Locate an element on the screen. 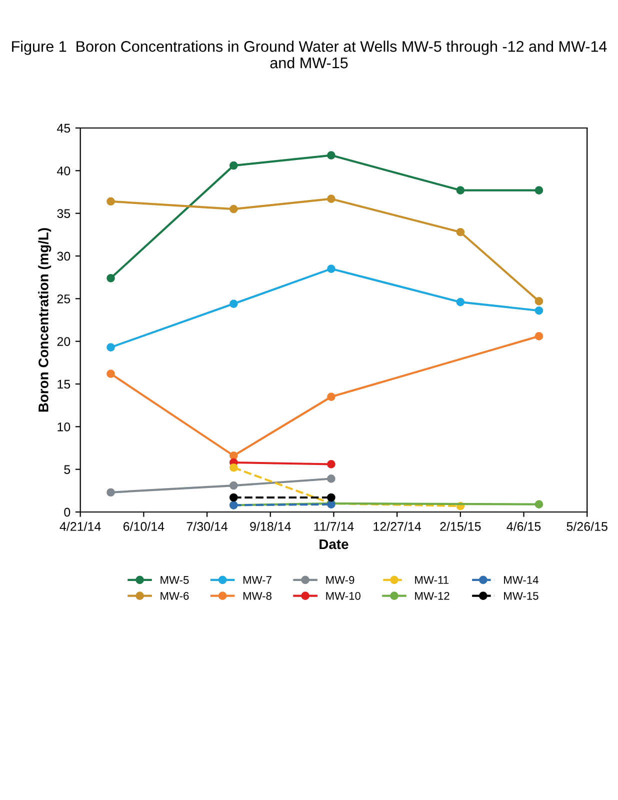 This screenshot has height=800, width=618. legend-label: MW-9 is located at coordinates (340, 580).